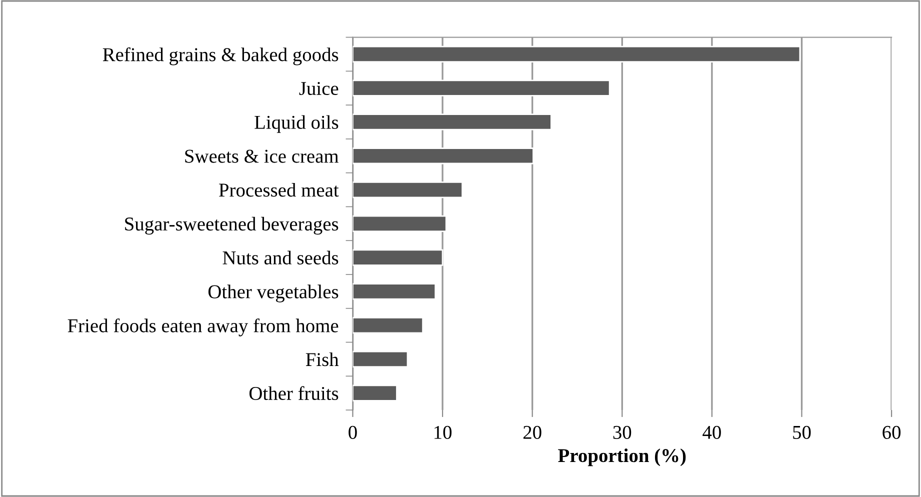 The width and height of the screenshot is (921, 497). Describe the element at coordinates (280, 257) in the screenshot. I see `y-tick-label: Nuts and seeds` at that location.